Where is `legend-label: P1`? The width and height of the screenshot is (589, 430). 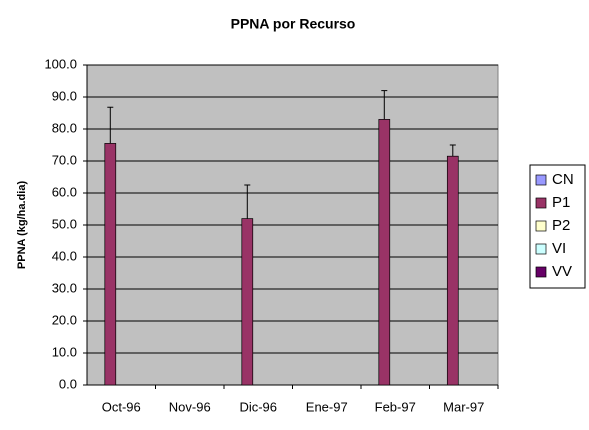 legend-label: P1 is located at coordinates (561, 202).